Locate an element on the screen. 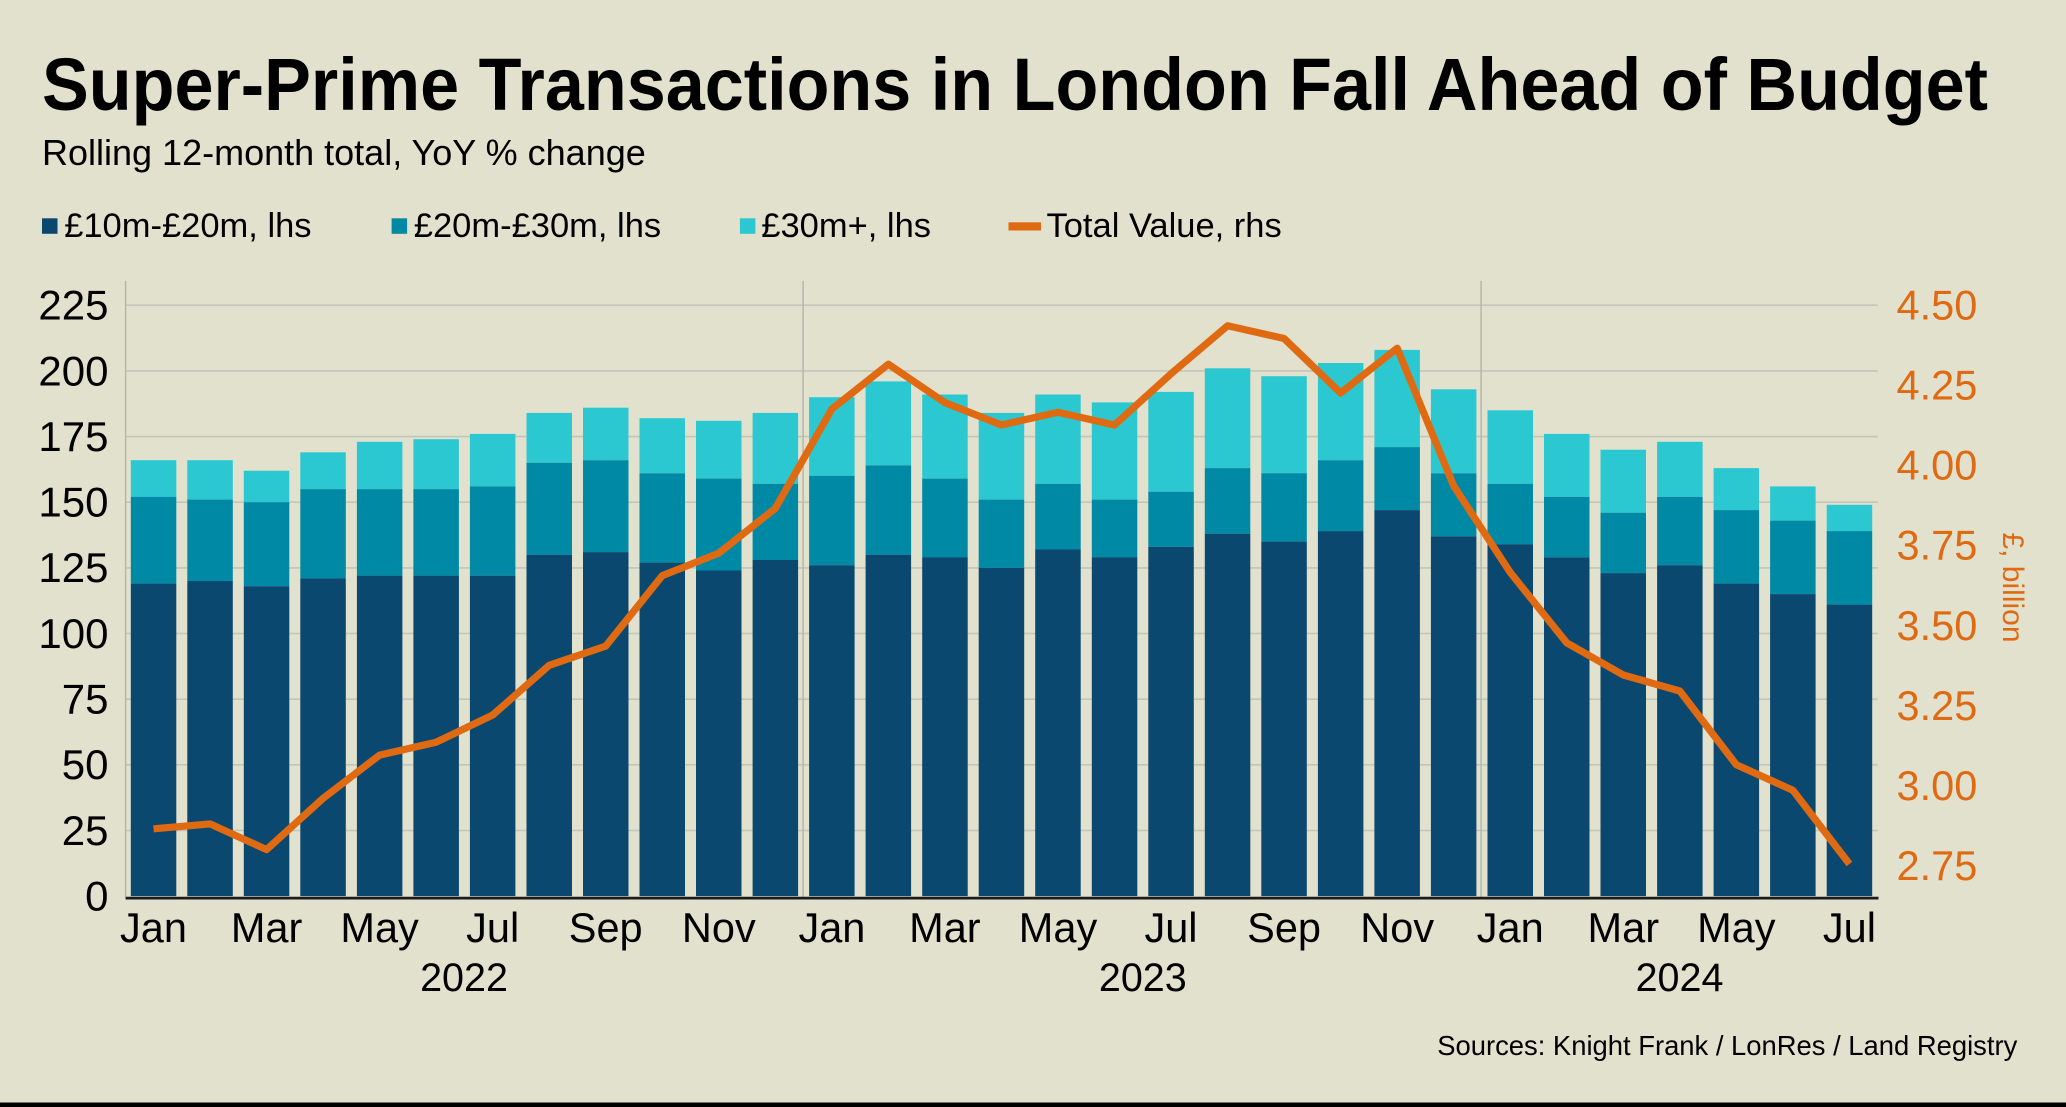 The image size is (2066, 1107). svg-text: 25 is located at coordinates (85, 830).